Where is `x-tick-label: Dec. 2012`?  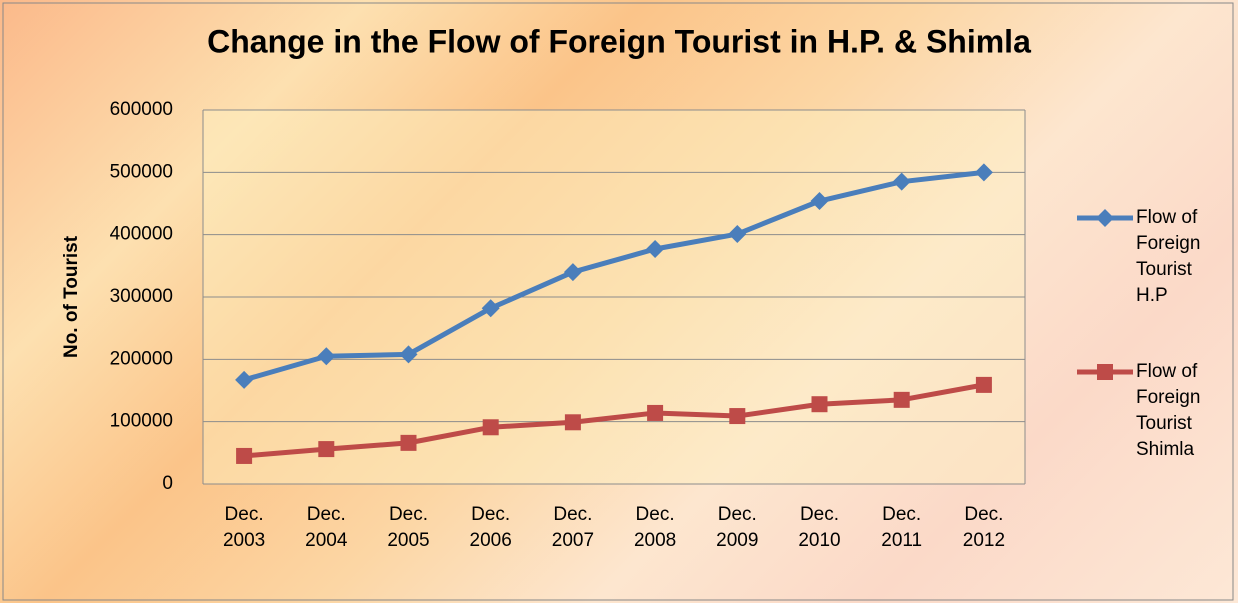
x-tick-label: Dec. 2012 is located at coordinates (984, 527).